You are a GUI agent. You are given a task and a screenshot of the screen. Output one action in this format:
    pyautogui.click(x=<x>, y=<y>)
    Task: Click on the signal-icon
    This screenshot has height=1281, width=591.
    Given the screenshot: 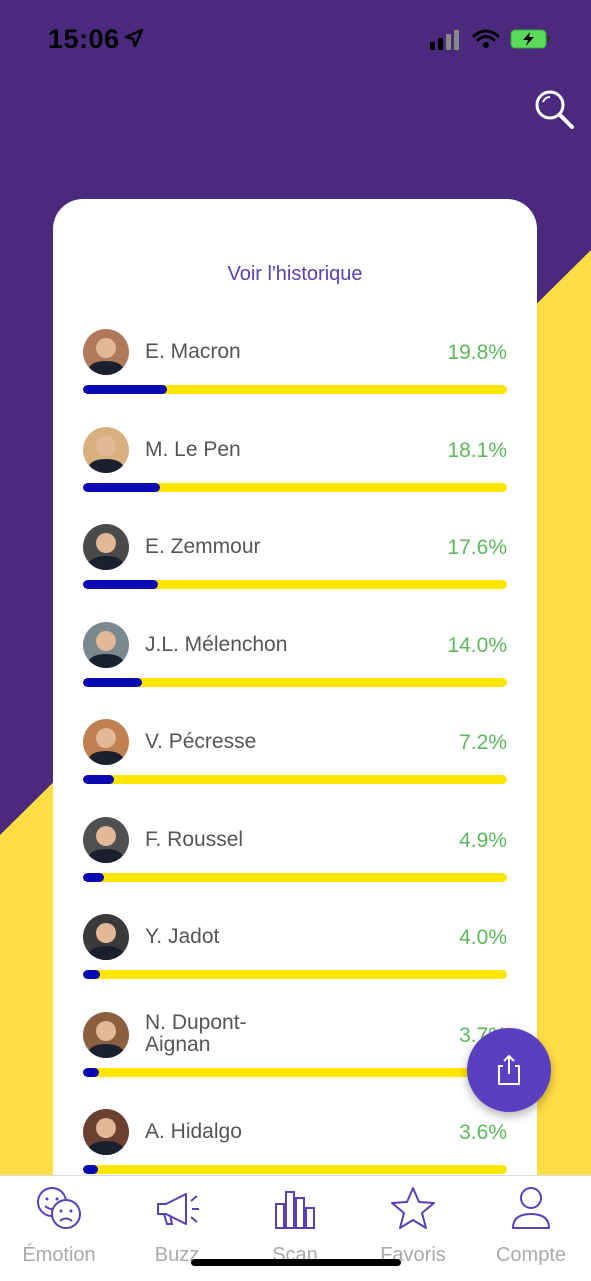 What is the action you would take?
    pyautogui.click(x=444, y=40)
    